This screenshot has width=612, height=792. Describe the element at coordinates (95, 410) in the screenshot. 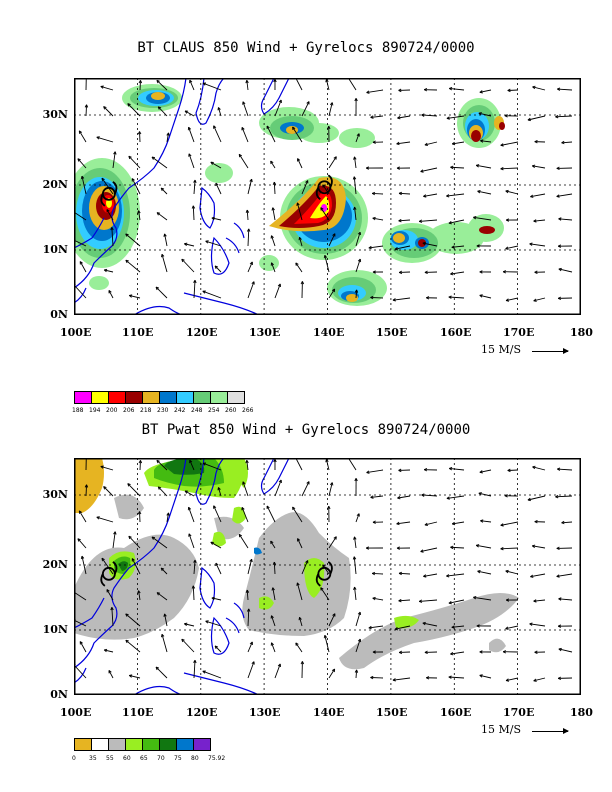

I see `legend-label: 194` at that location.